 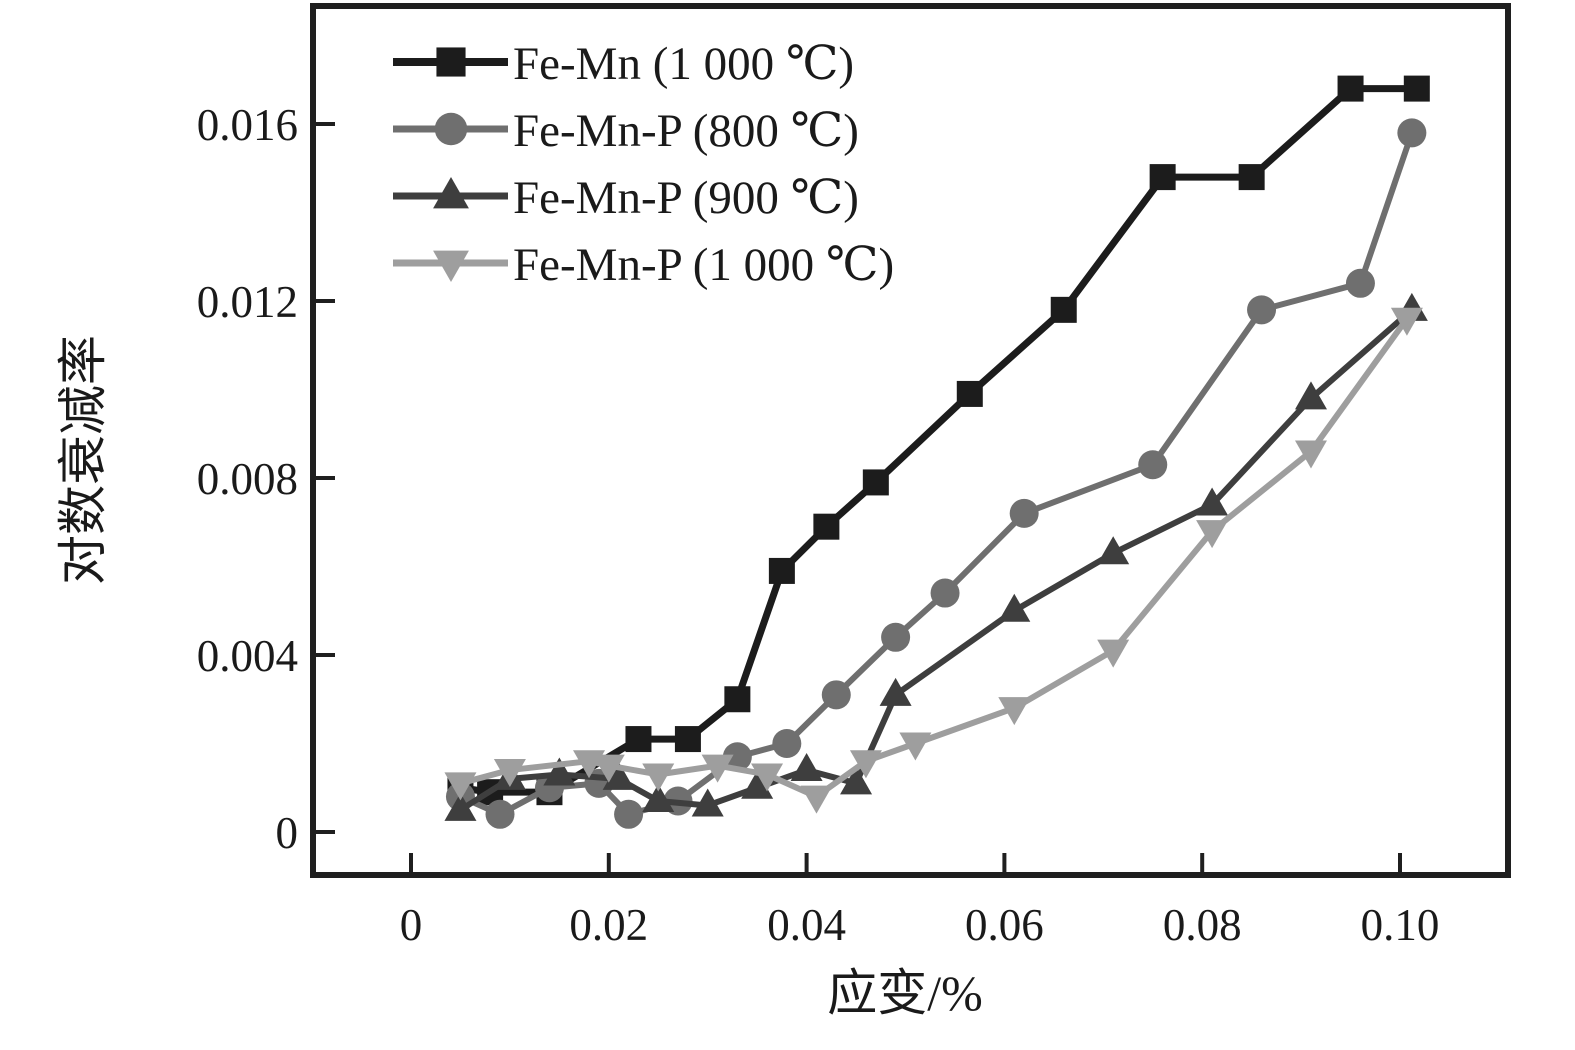 What do you see at coordinates (451, 62) in the screenshot?
I see `legend-marker-square` at bounding box center [451, 62].